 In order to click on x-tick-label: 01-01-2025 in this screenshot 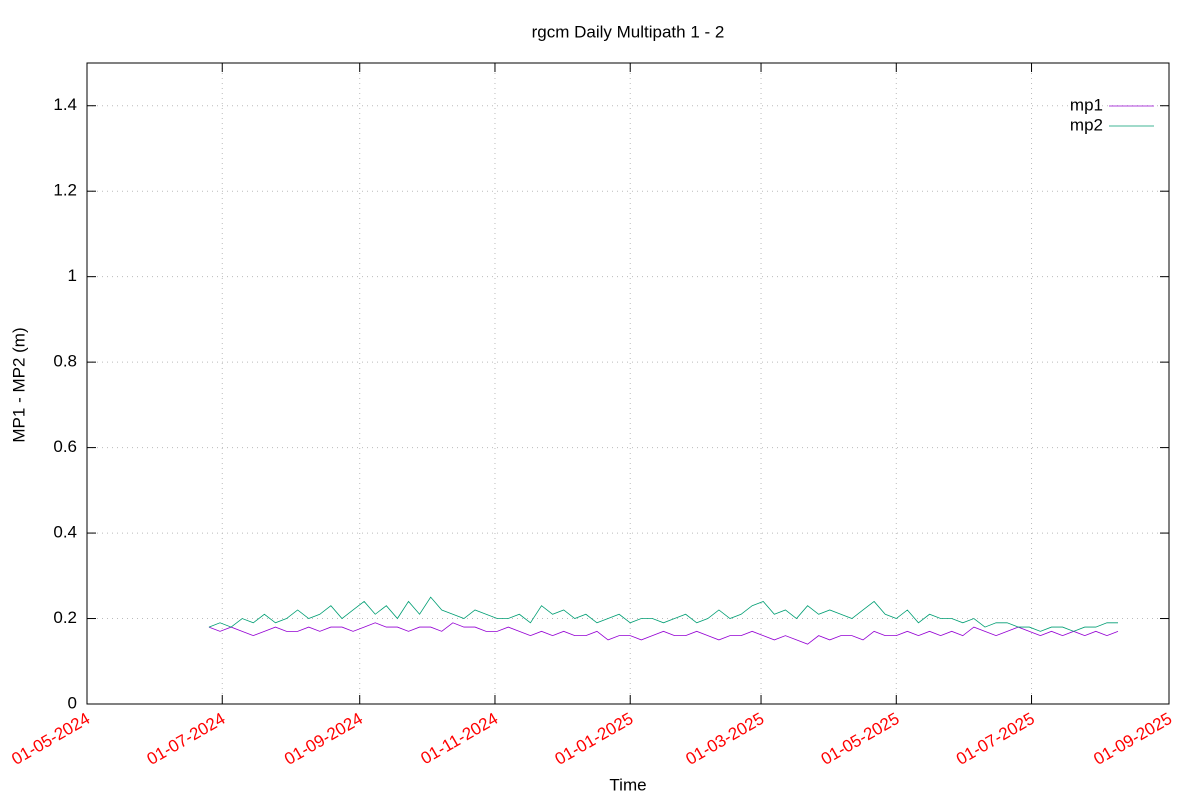, I will do `click(594, 739)`.